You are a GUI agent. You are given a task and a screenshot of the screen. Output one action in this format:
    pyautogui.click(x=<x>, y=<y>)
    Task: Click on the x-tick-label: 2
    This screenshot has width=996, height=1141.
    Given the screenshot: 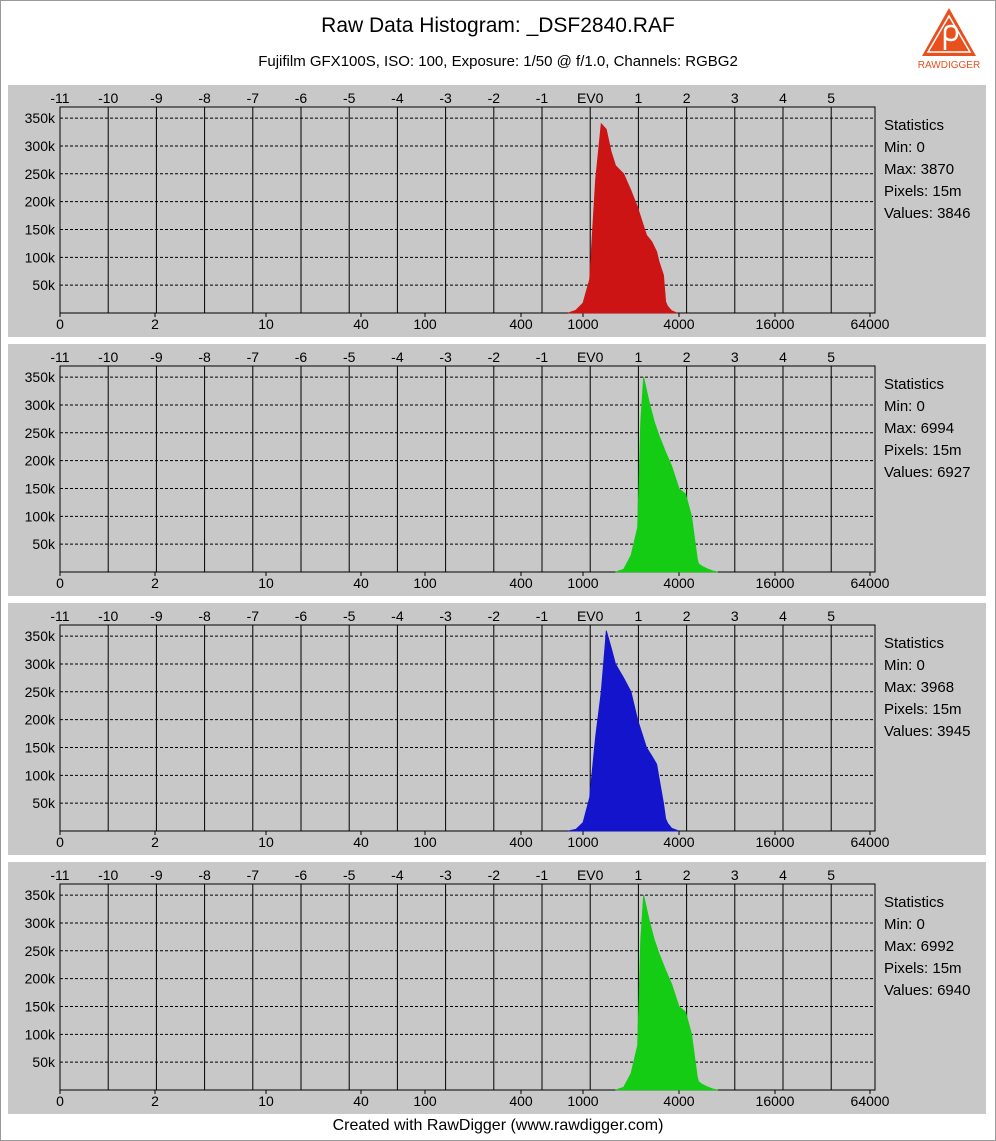 What is the action you would take?
    pyautogui.click(x=155, y=1101)
    